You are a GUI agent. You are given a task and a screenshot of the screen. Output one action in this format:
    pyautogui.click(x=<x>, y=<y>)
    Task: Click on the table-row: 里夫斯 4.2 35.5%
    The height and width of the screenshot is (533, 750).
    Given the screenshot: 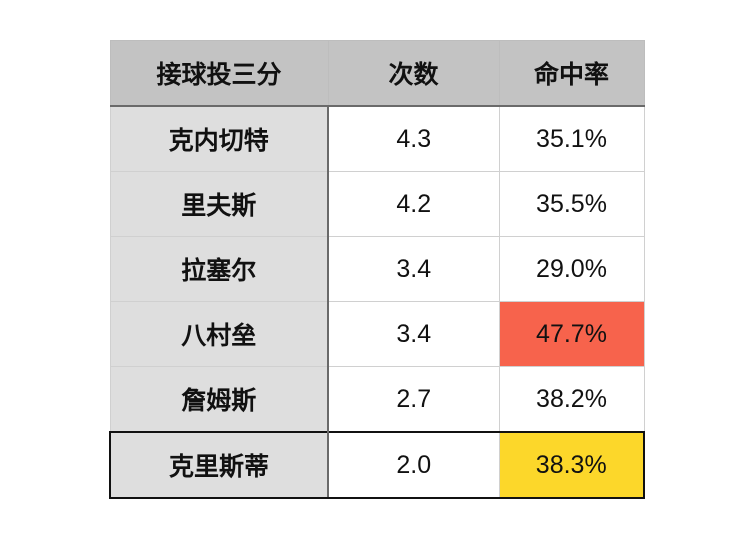 What is the action you would take?
    pyautogui.click(x=377, y=204)
    